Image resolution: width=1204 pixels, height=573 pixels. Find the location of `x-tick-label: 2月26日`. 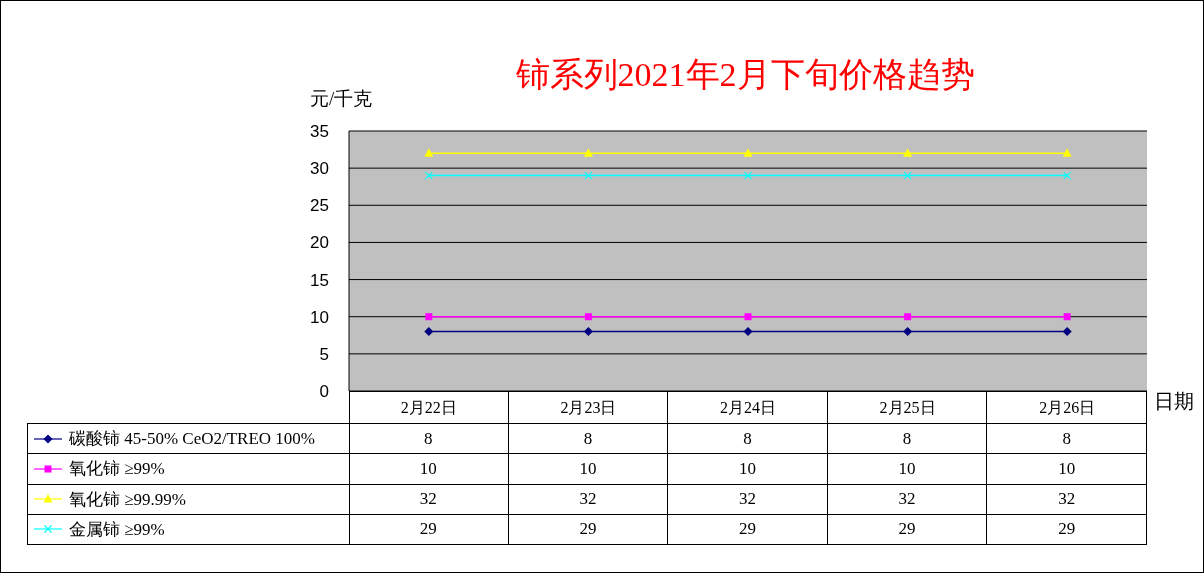

x-tick-label: 2月26日 is located at coordinates (1067, 407).